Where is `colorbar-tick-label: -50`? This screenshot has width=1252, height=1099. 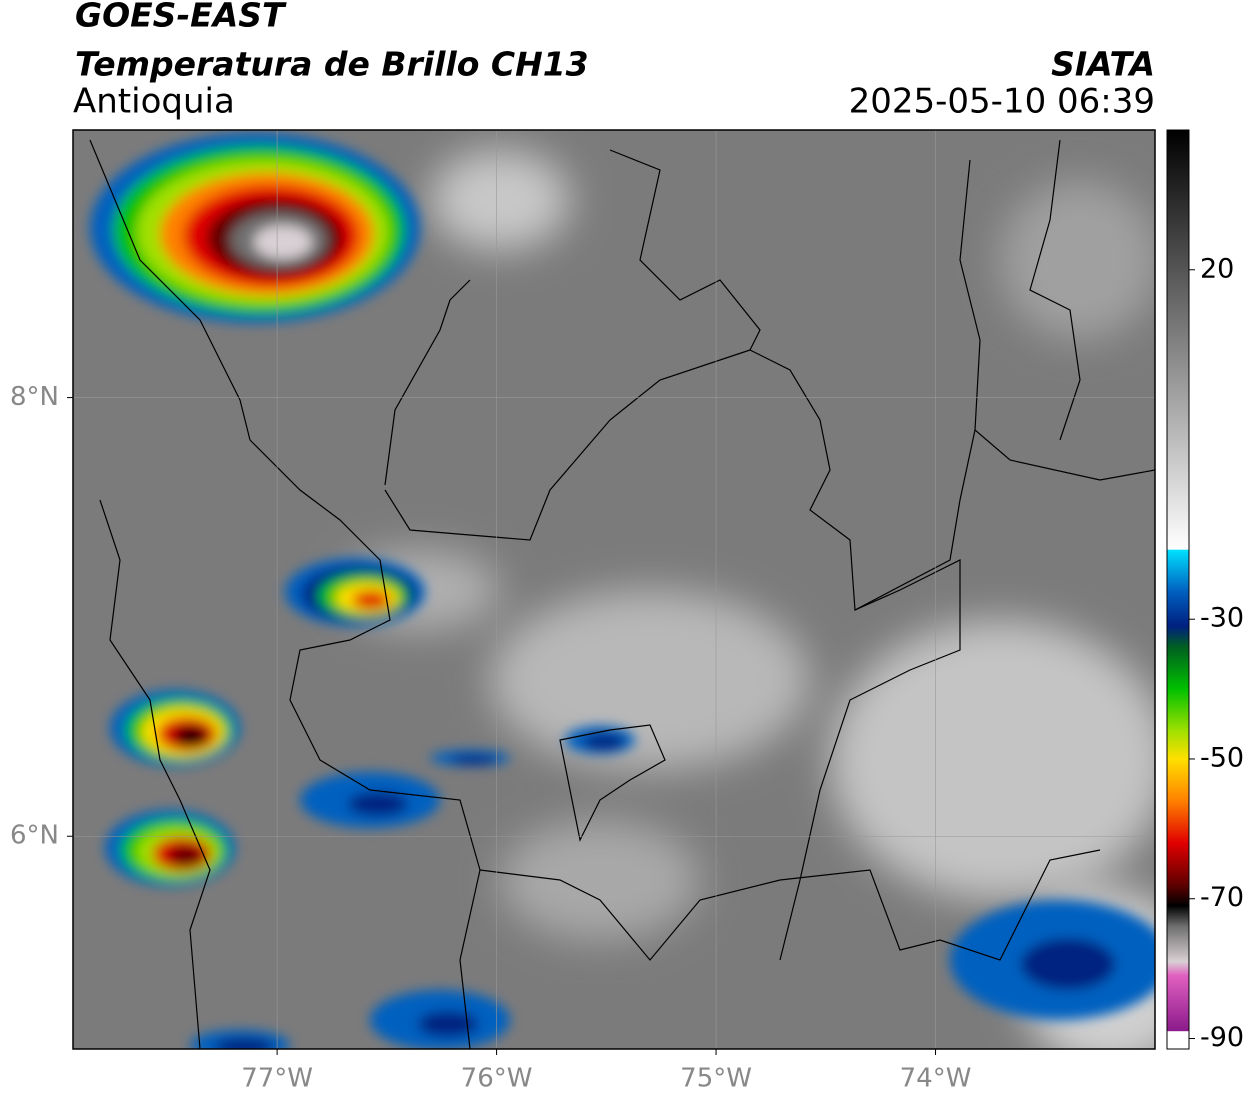
colorbar-tick-label: -50 is located at coordinates (1222, 757).